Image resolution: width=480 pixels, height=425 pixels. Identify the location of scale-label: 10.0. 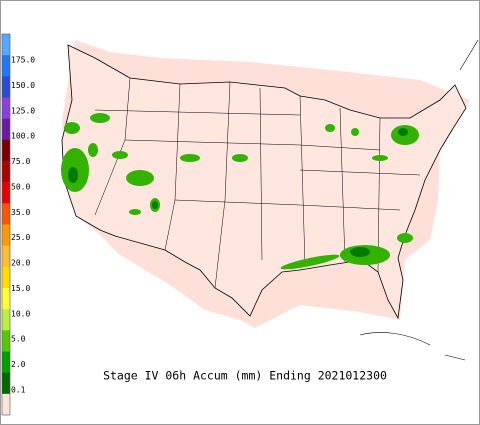
(20, 313).